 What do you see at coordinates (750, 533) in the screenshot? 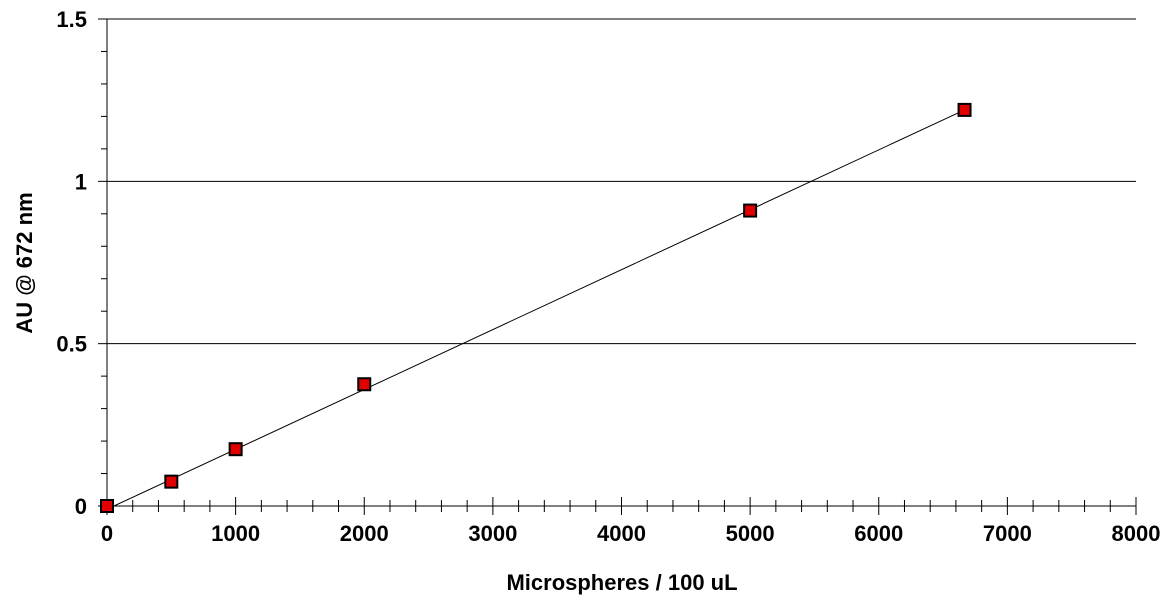
I see `x-tick-label: 5000` at bounding box center [750, 533].